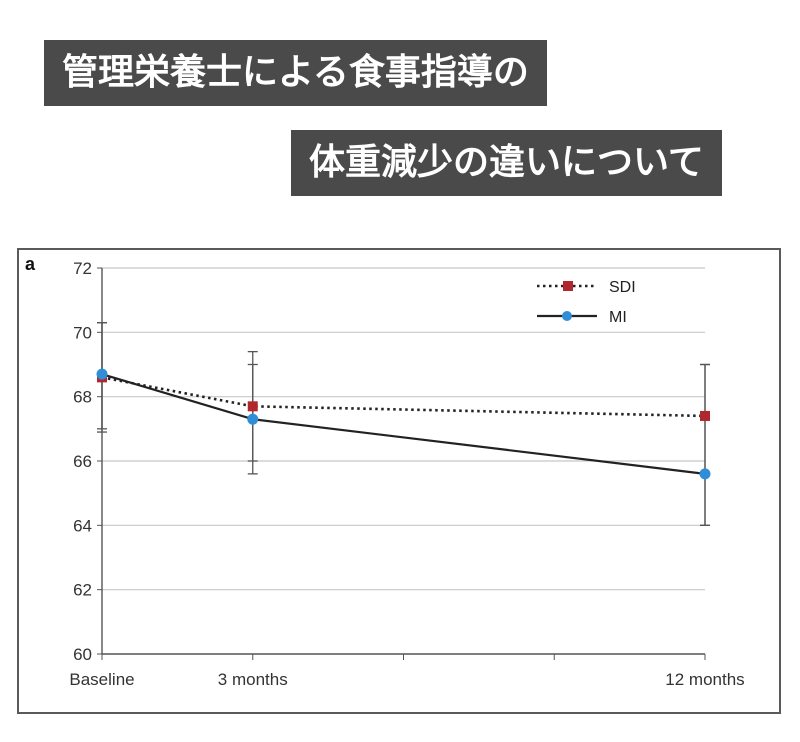  I want to click on y-tick-label: 62, so click(82, 590).